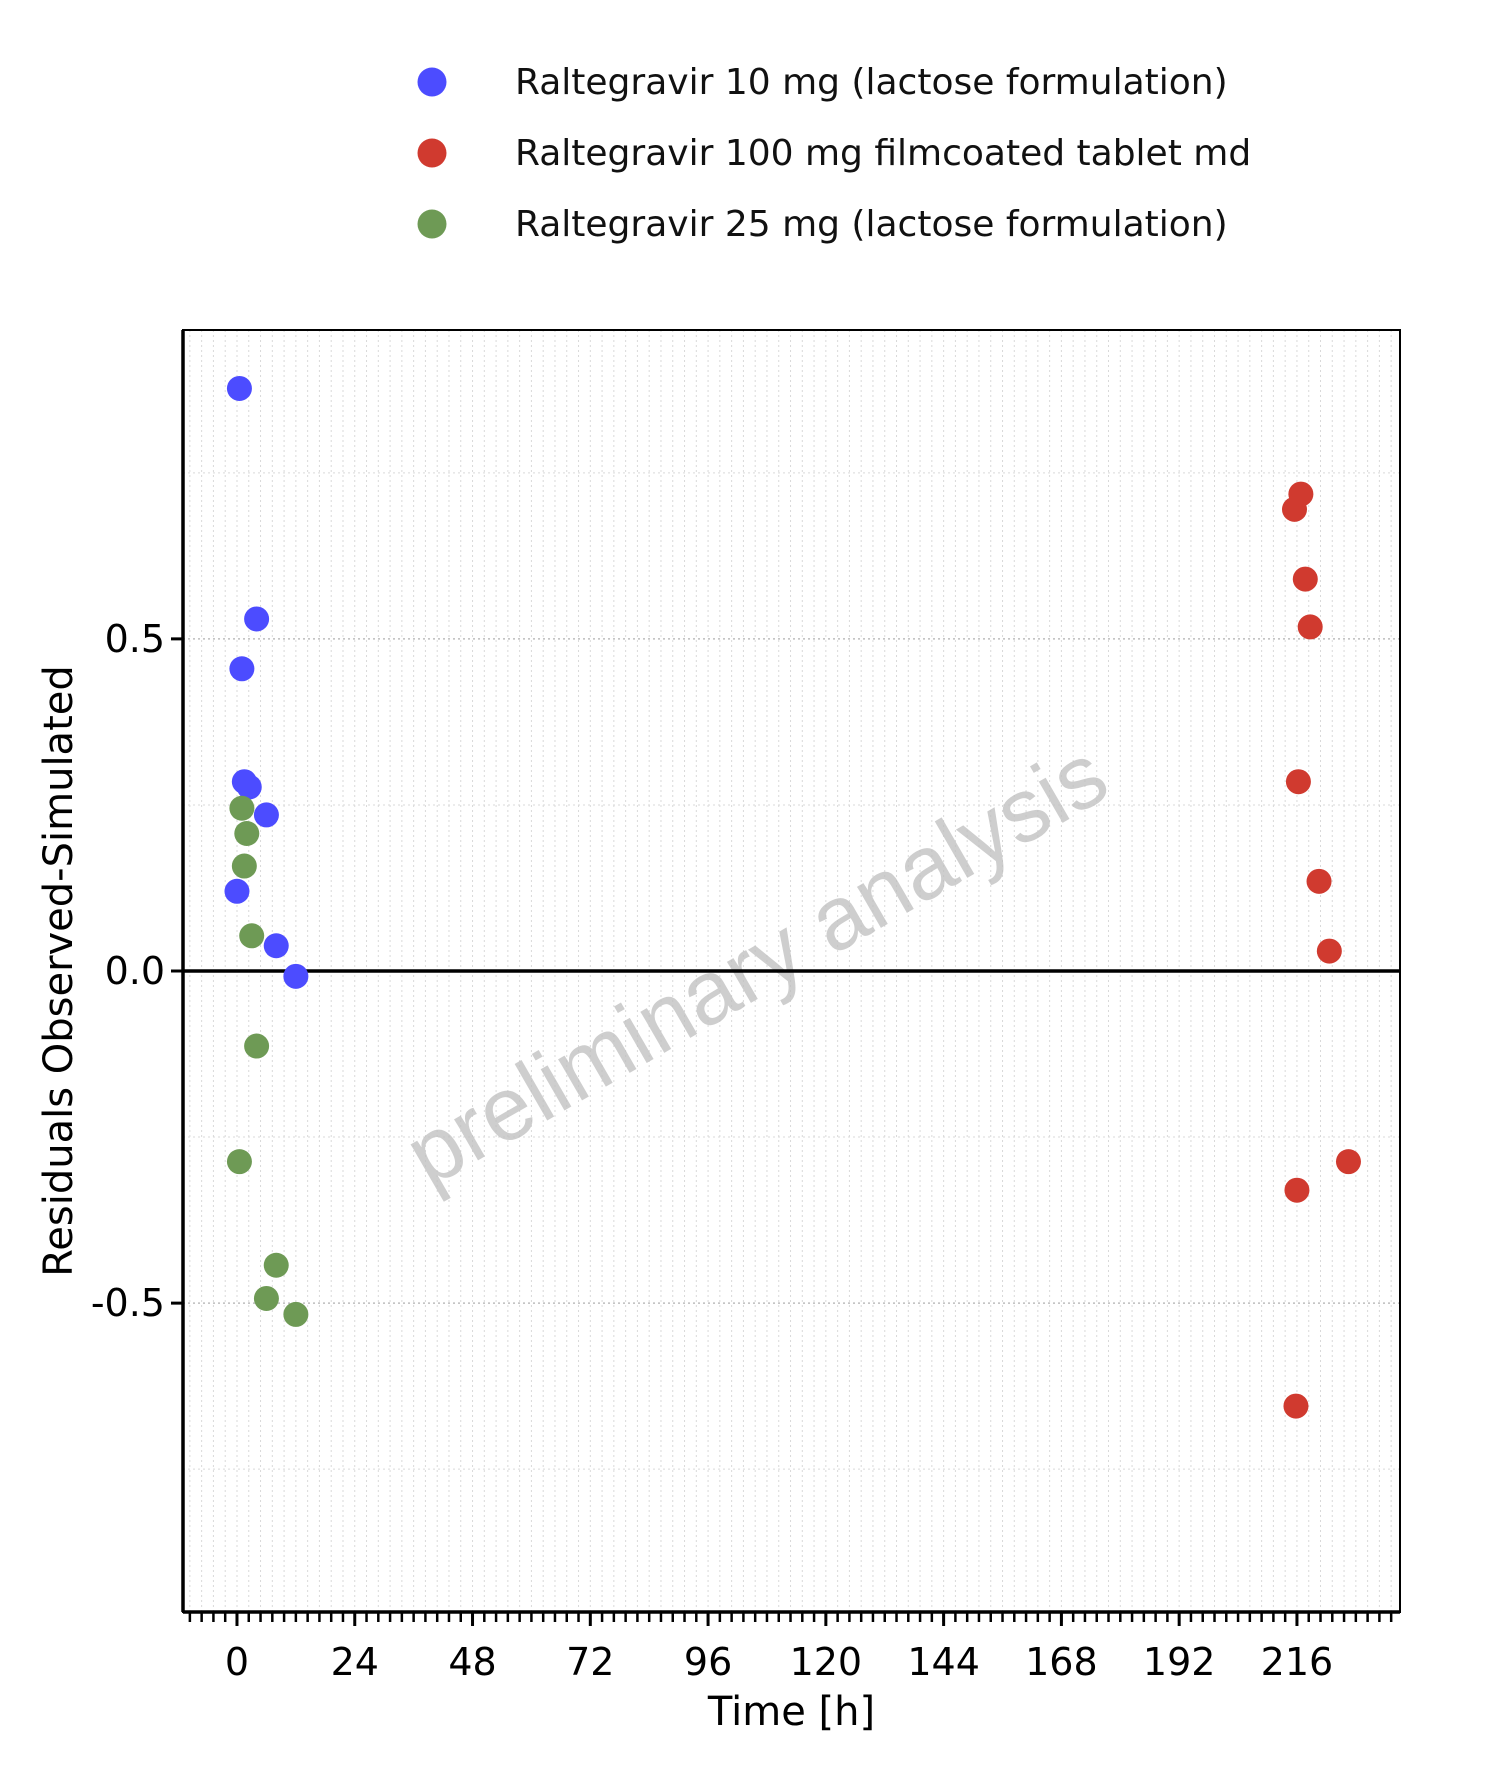  I want to click on x-axis: 0 24 48 72 96 120 144 168 192 216, so click(790, 1648).